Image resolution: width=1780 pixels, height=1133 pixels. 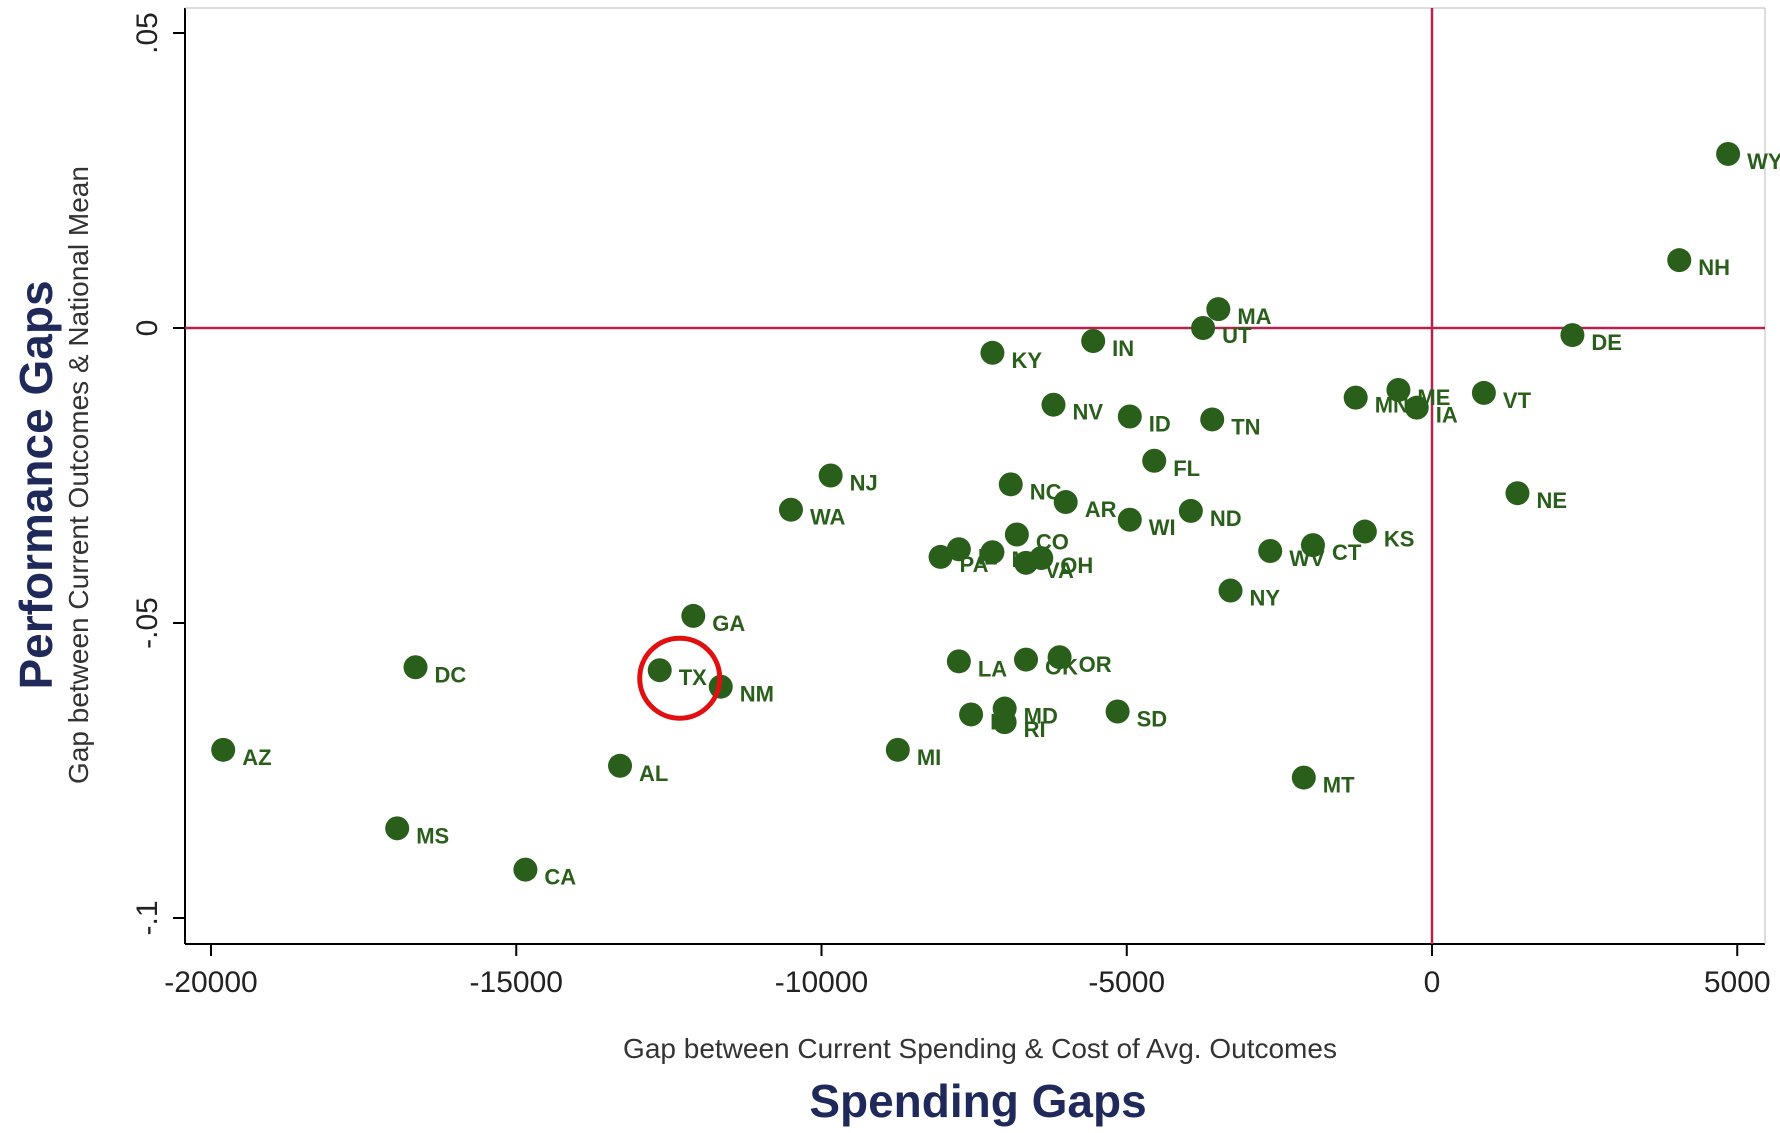 I want to click on x-tick-label: 0, so click(x=1432, y=982).